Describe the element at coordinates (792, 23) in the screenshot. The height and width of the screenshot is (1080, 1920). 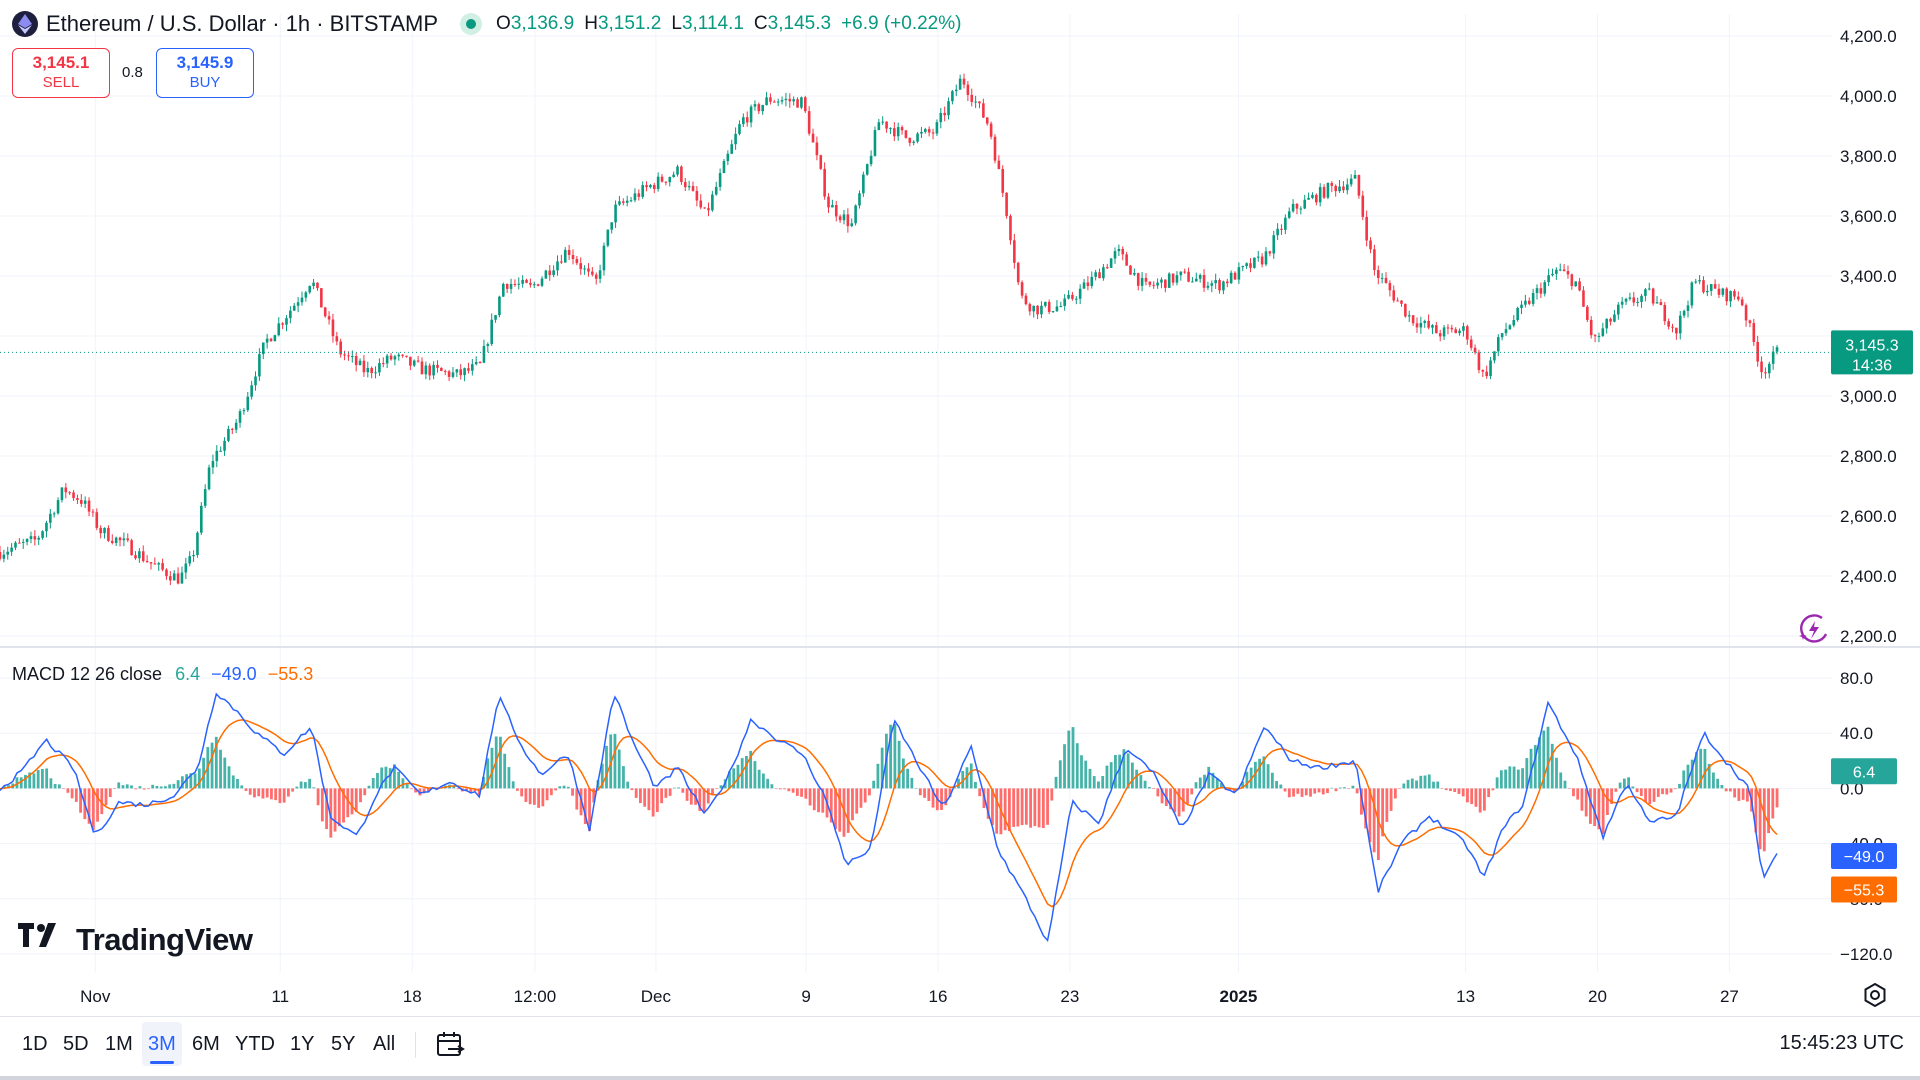
I see `ohlc-close: C3,145.3` at that location.